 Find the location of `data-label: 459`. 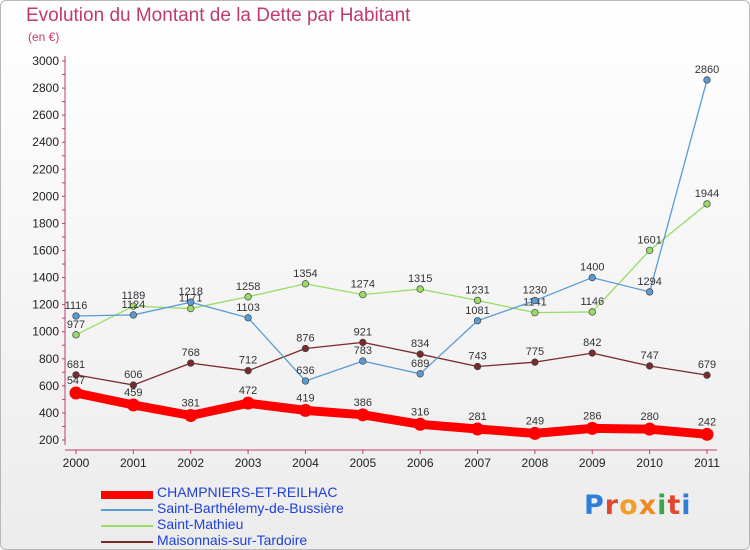

data-label: 459 is located at coordinates (133, 393).